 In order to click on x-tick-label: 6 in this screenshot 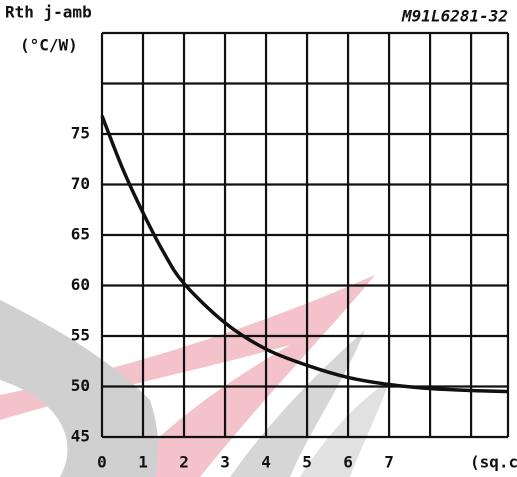, I will do `click(348, 462)`.